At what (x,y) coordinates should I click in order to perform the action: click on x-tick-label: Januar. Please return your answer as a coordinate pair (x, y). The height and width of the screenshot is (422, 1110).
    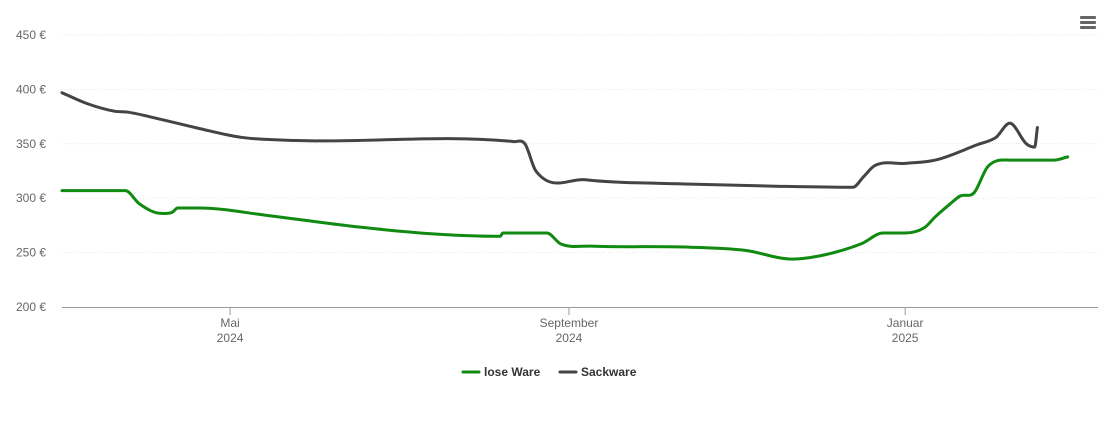
    Looking at the image, I should click on (905, 323).